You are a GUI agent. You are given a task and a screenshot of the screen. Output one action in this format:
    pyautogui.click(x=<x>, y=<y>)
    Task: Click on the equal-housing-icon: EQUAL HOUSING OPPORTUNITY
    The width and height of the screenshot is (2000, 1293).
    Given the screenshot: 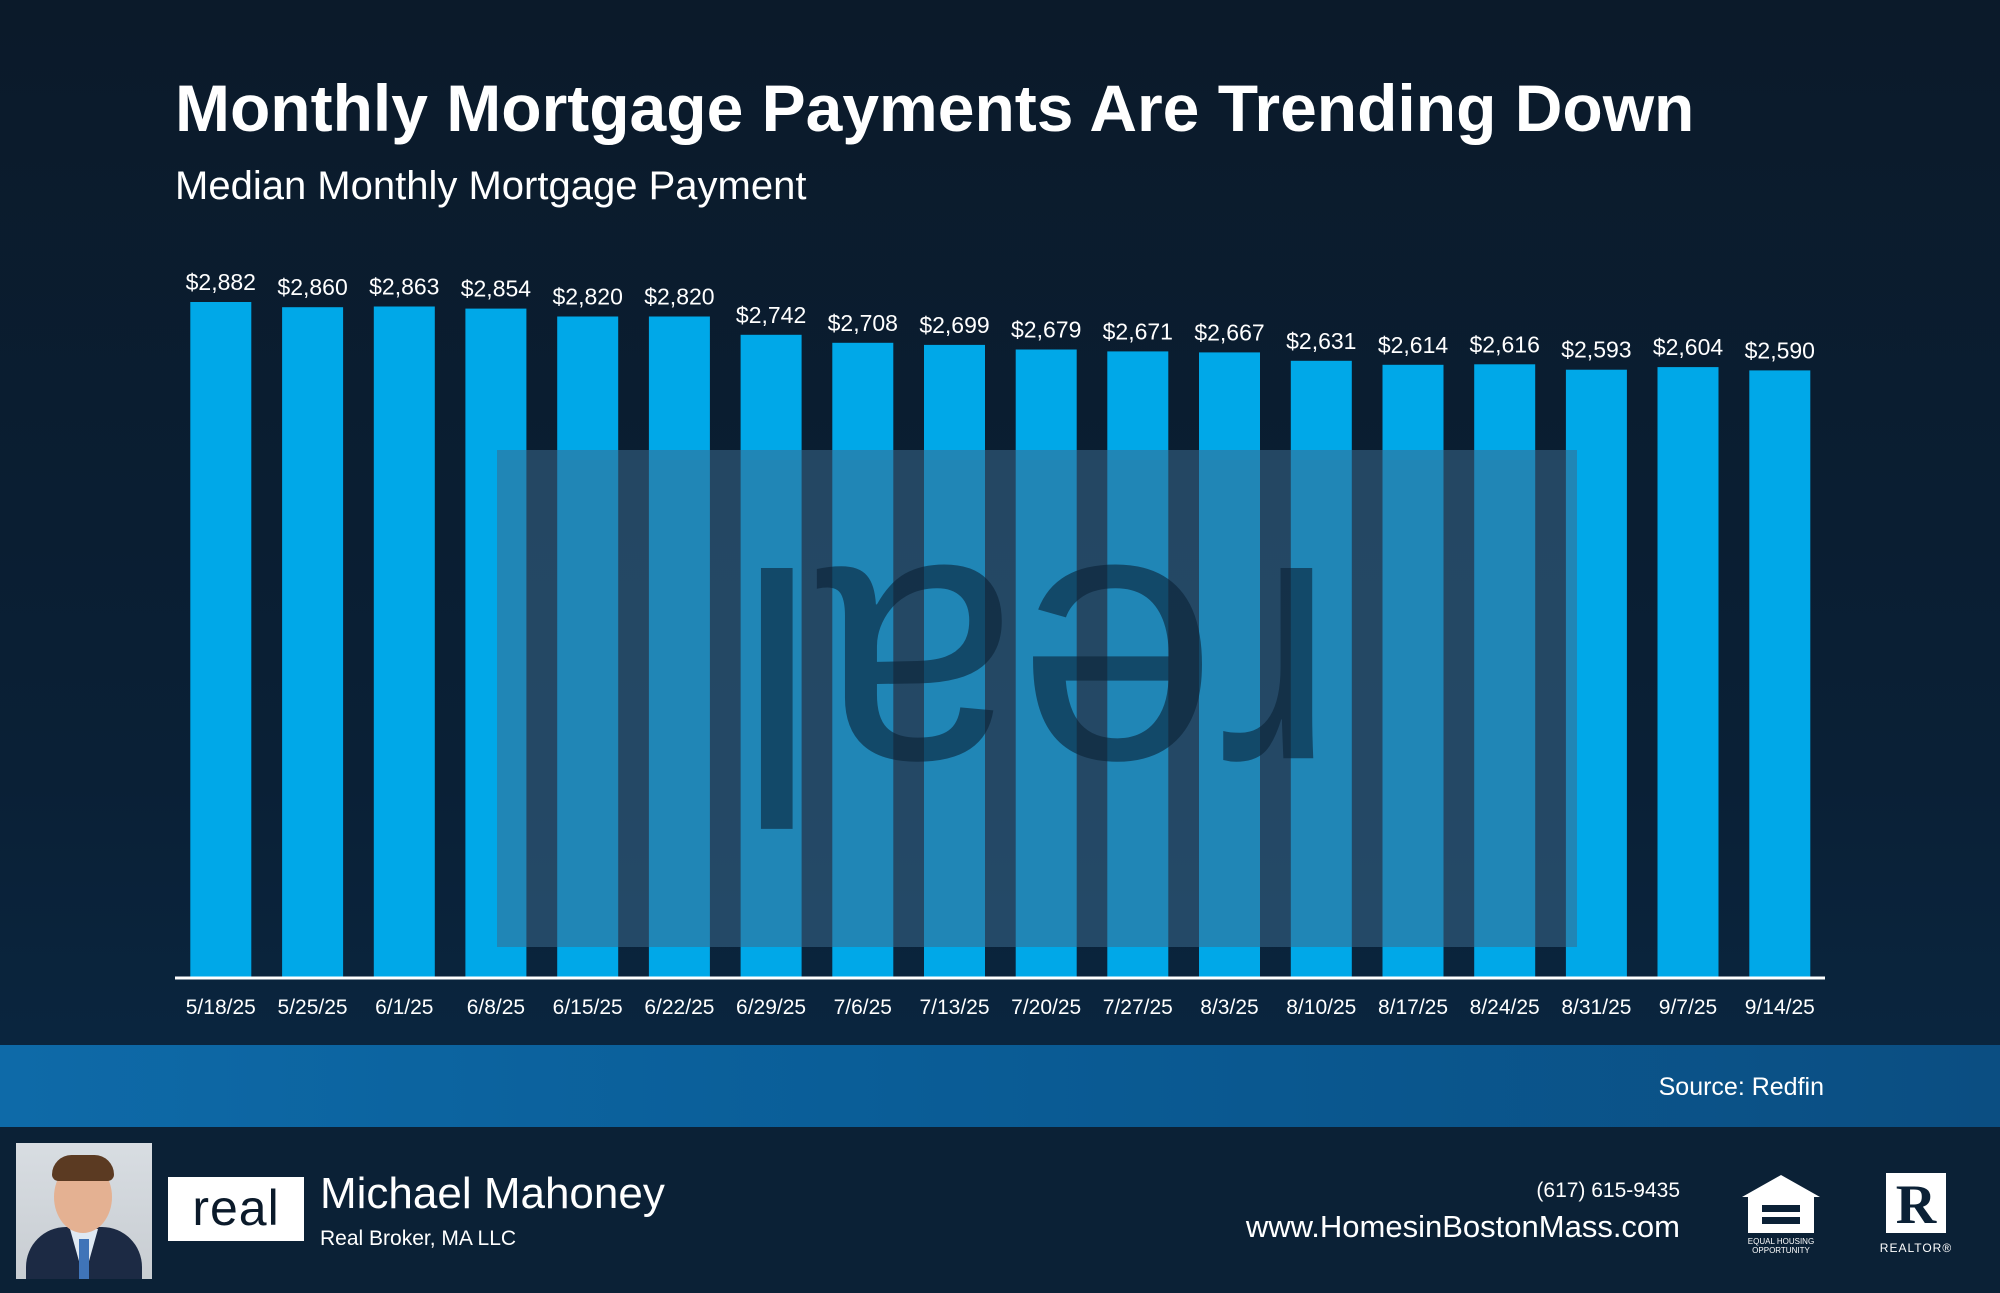 What is the action you would take?
    pyautogui.click(x=1781, y=1216)
    